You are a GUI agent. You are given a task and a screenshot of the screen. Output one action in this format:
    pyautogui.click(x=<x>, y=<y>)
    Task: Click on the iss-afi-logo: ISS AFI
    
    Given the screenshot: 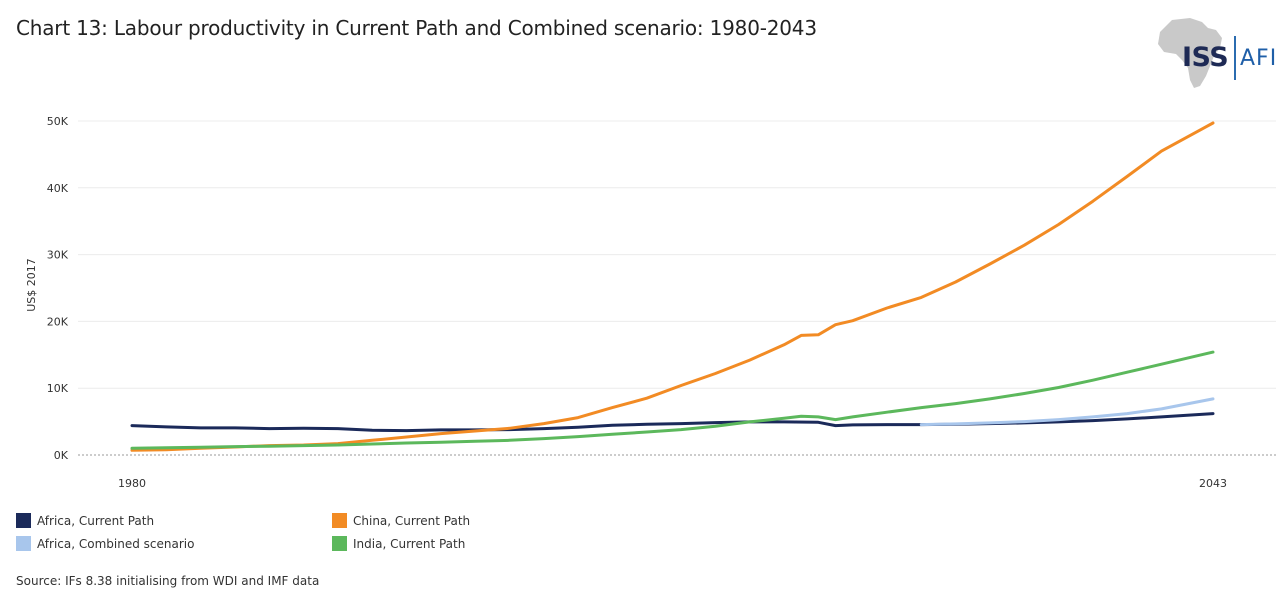 What is the action you would take?
    pyautogui.click(x=1219, y=53)
    